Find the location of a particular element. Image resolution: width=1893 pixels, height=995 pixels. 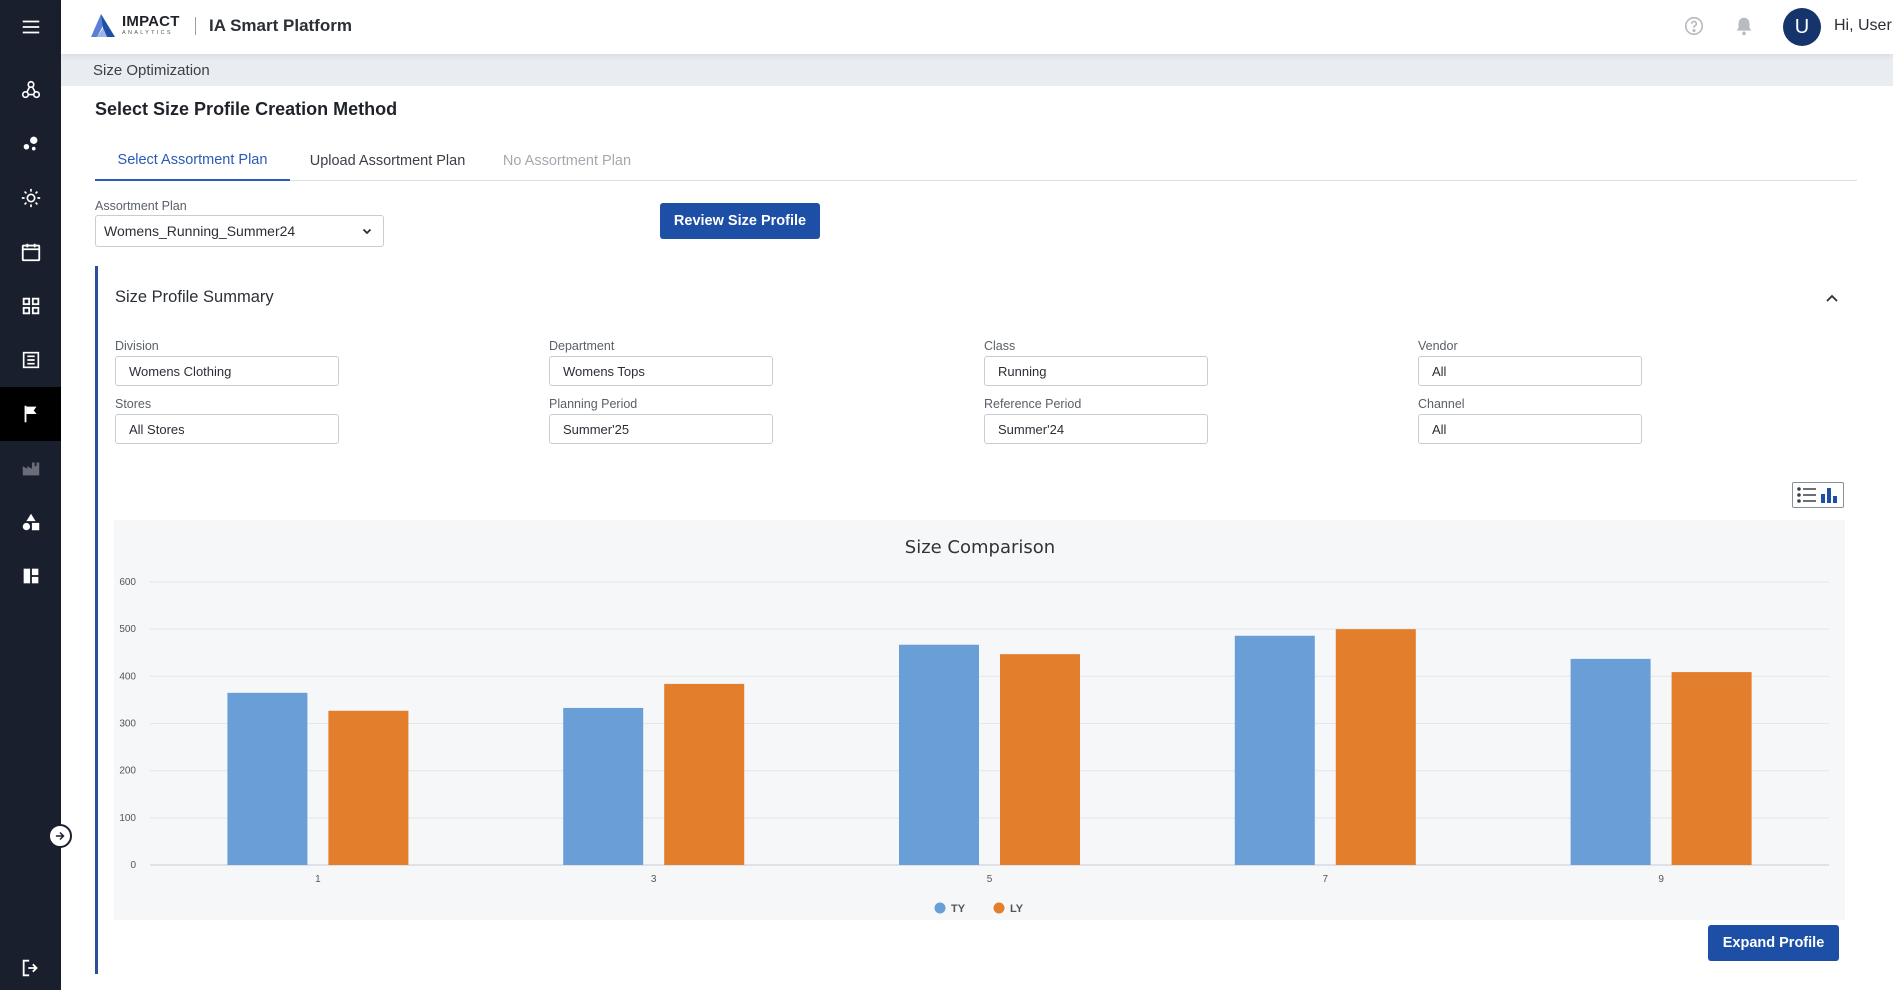

sidebar is located at coordinates (30, 495).